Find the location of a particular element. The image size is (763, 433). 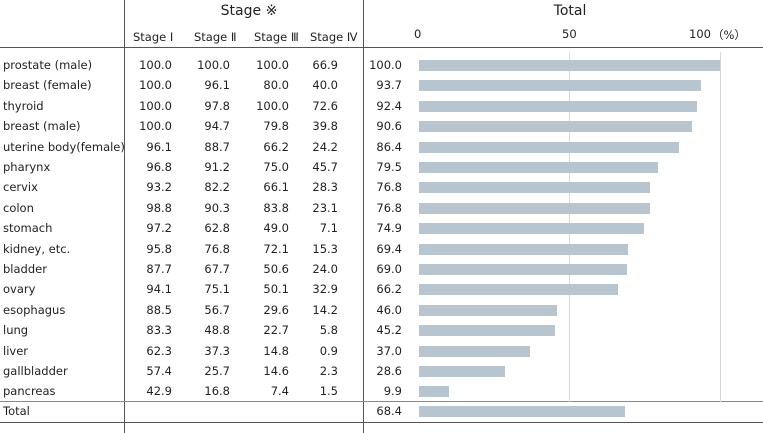

row-s1-value: 97.2 is located at coordinates (159, 228).